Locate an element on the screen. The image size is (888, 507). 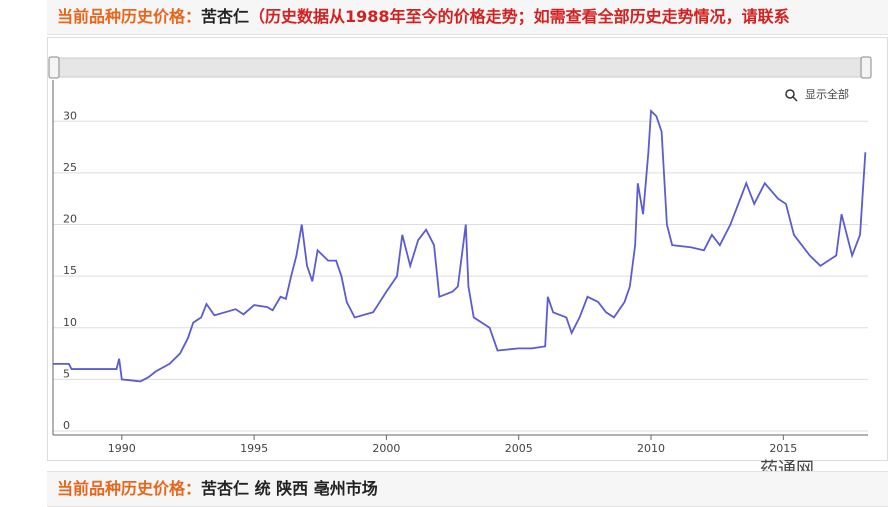
footer-item: 苦杏仁 统 陕西 亳州市场 is located at coordinates (289, 488).